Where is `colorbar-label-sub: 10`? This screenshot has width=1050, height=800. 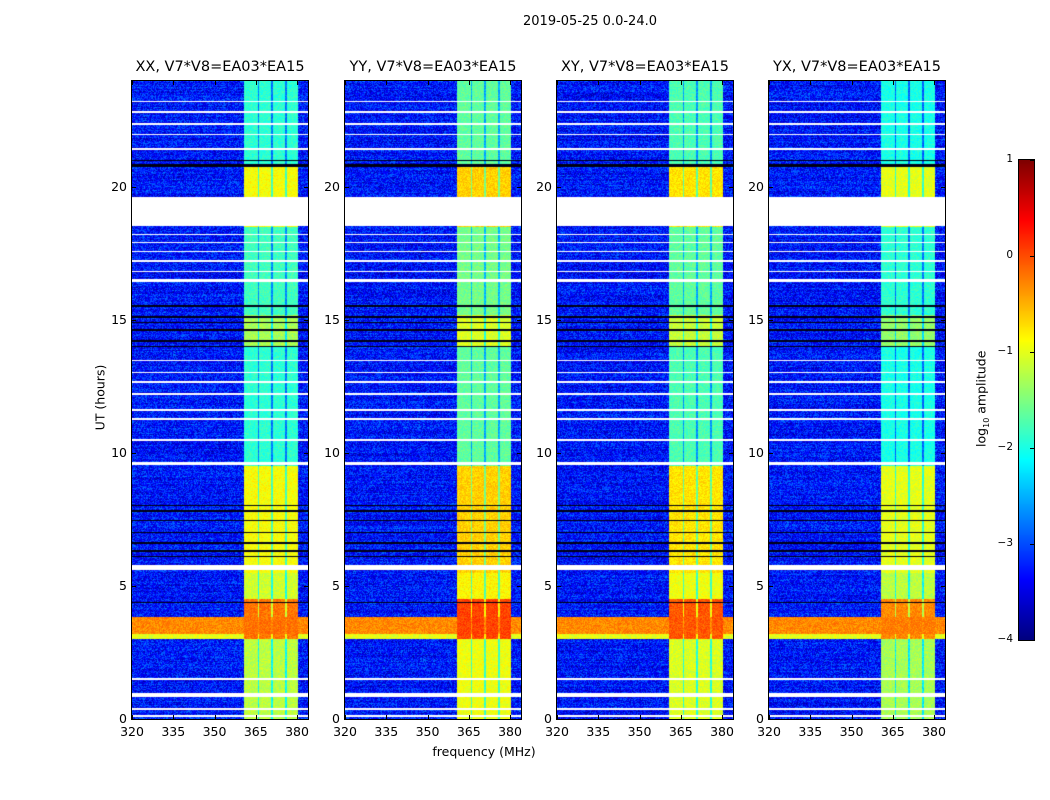
colorbar-label-sub: 10 is located at coordinates (986, 422).